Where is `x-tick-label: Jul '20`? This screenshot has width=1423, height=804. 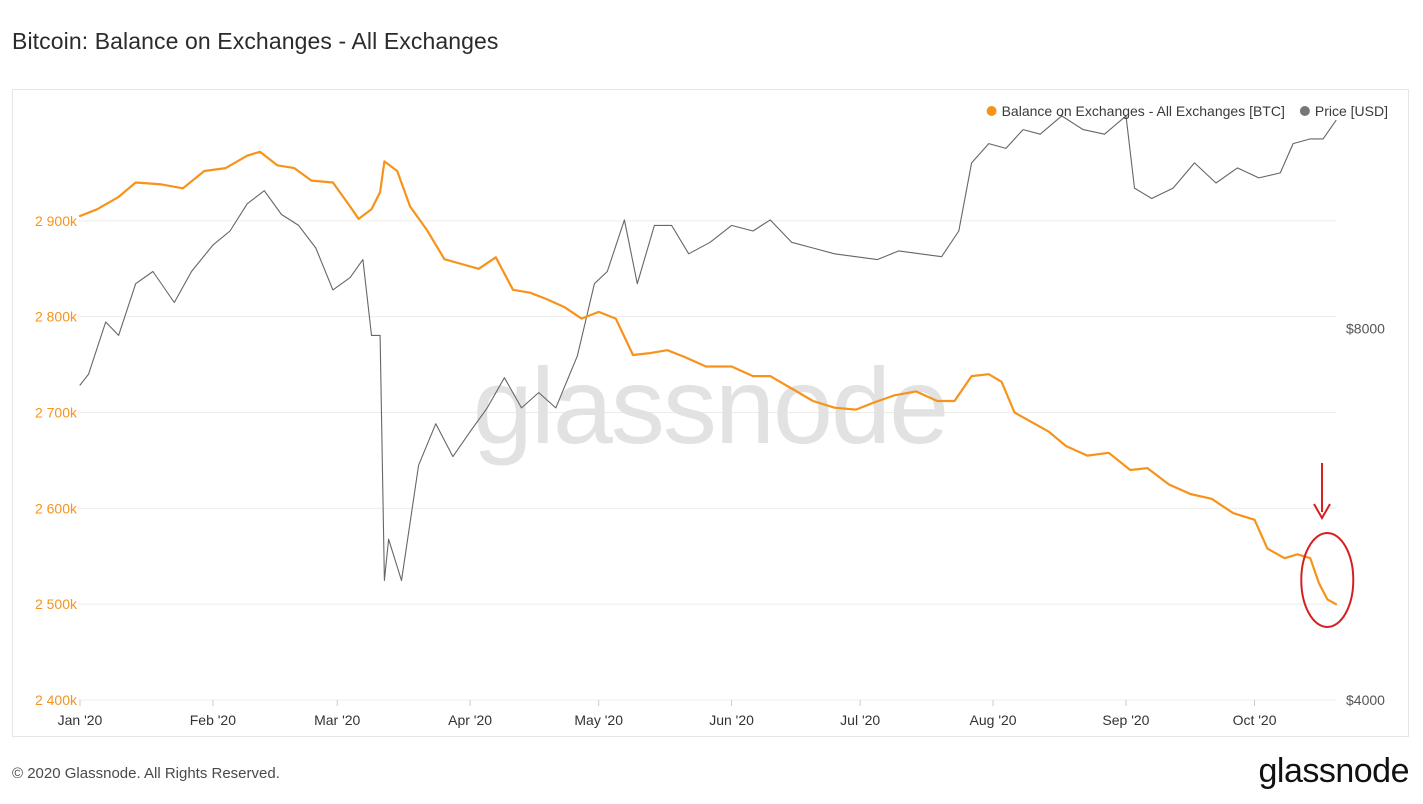 x-tick-label: Jul '20 is located at coordinates (860, 720).